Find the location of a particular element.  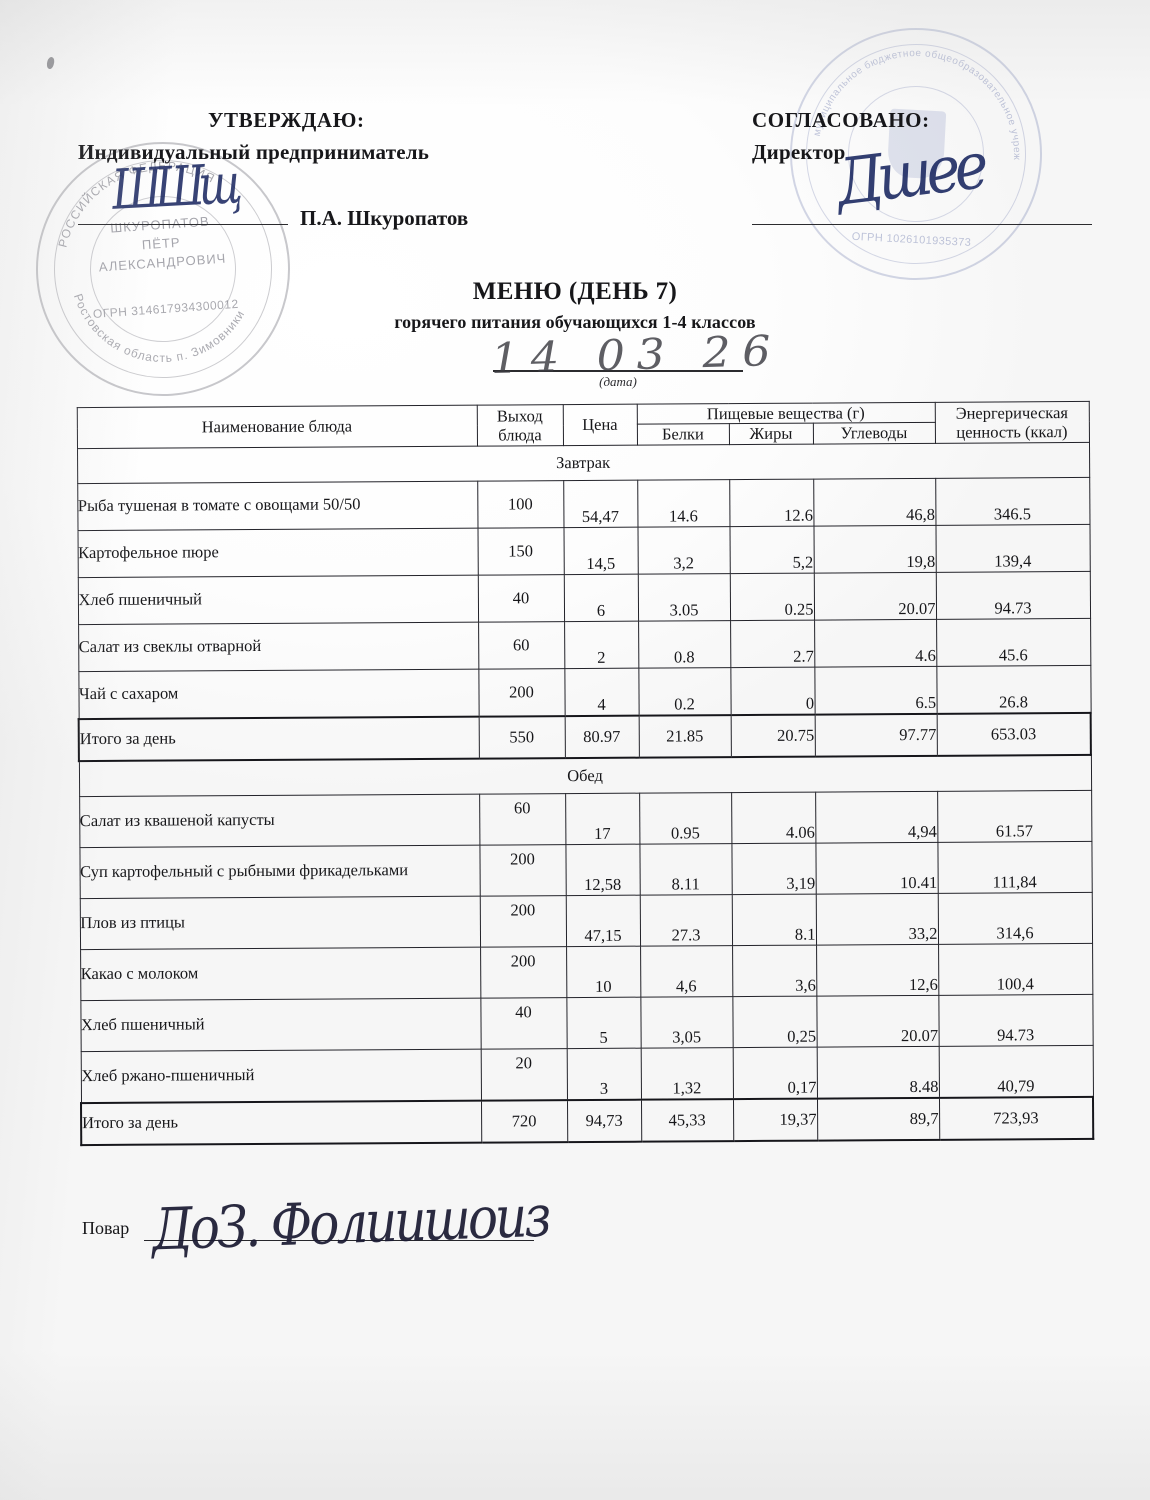

cell-carbs: 20.07 is located at coordinates (875, 596).